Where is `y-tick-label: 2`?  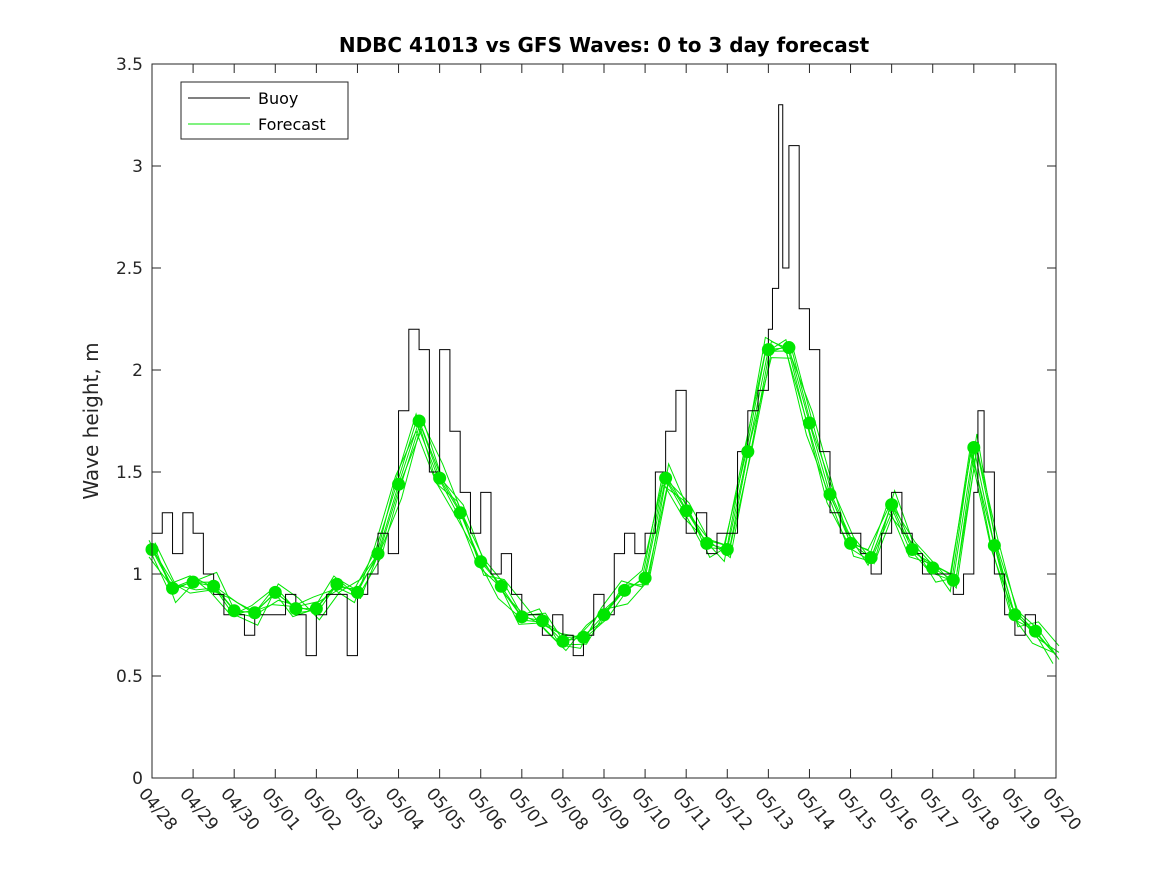
y-tick-label: 2 is located at coordinates (137, 371).